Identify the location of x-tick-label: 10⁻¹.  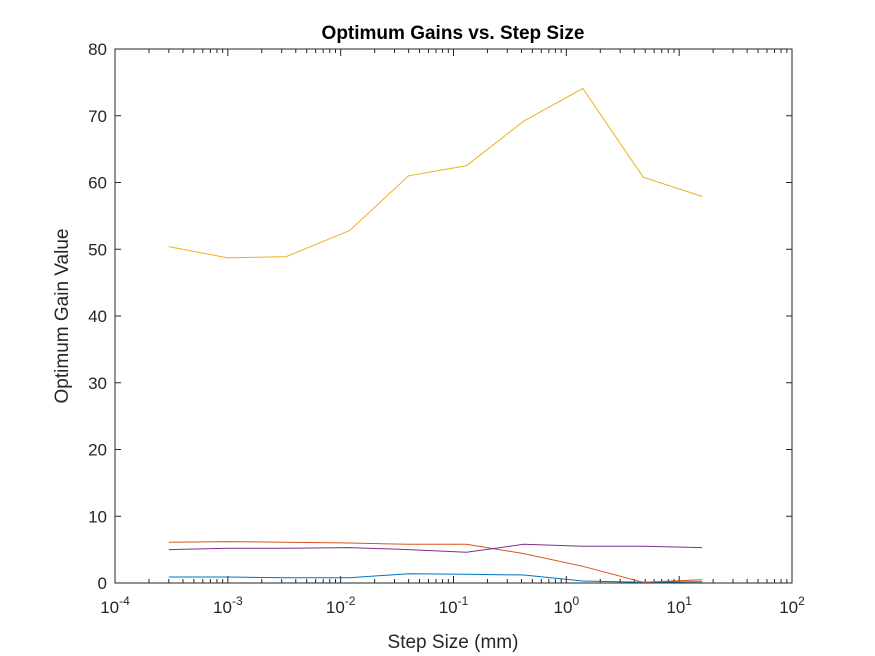
(454, 605).